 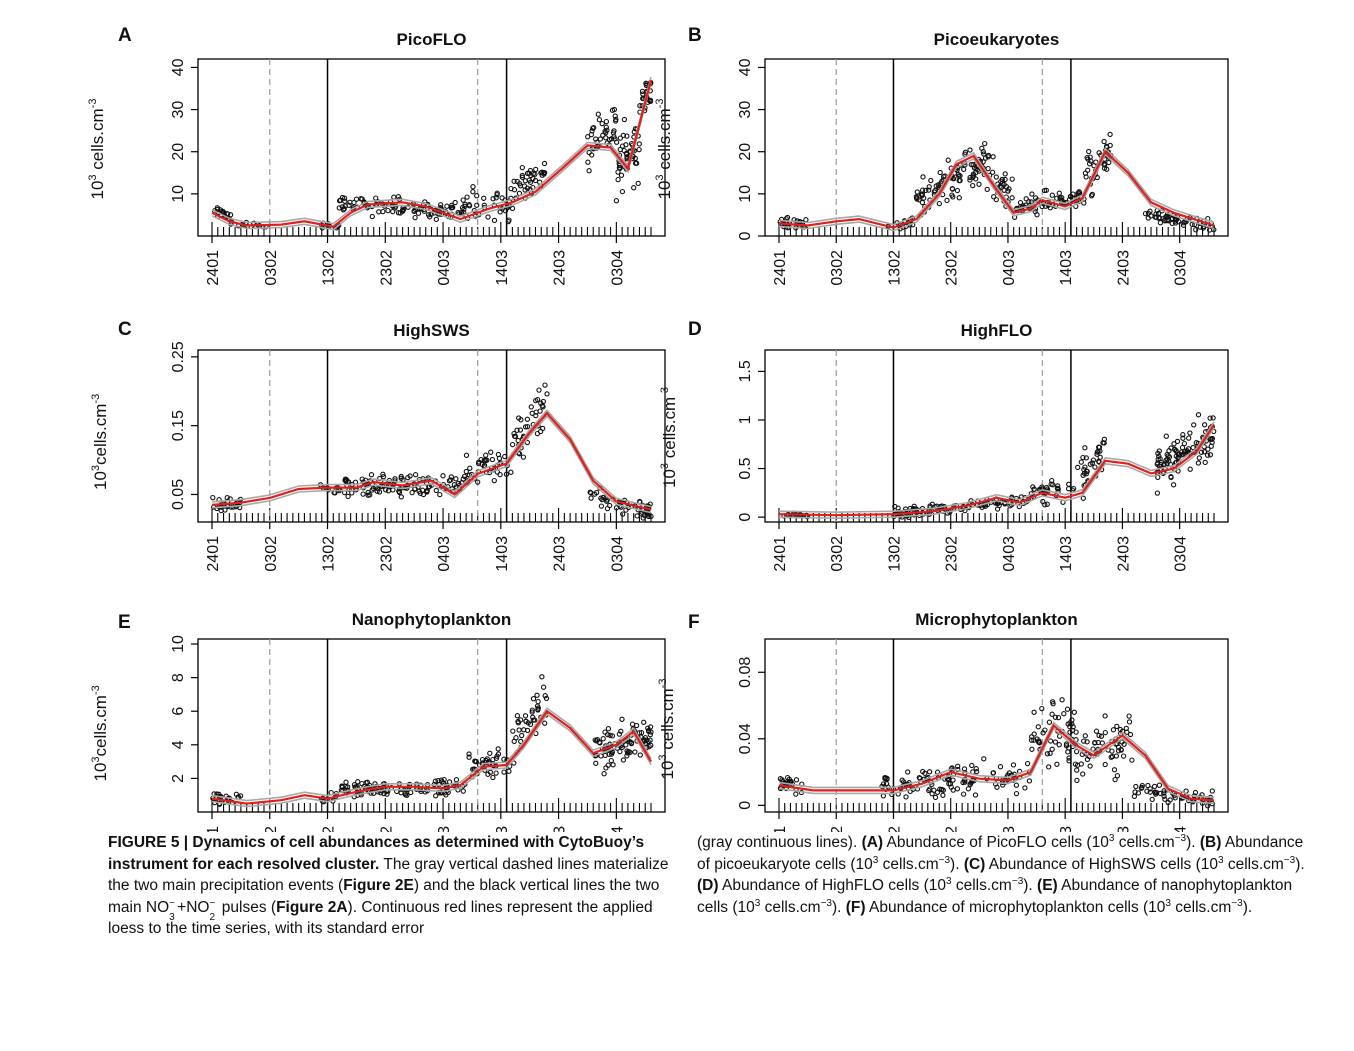 I want to click on y-tick-label: 10, so click(x=178, y=194).